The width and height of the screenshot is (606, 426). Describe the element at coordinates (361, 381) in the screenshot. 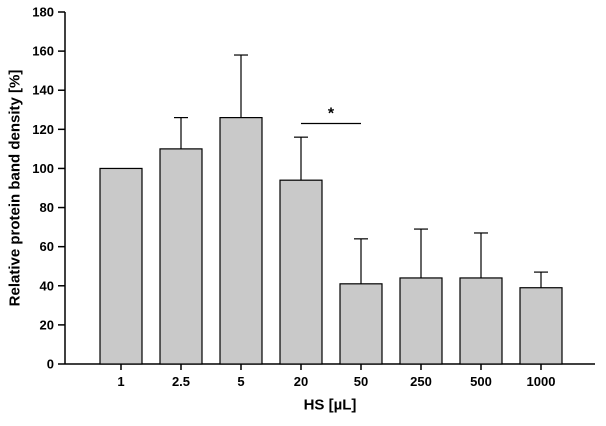

I see `x-tick-label: 50` at that location.